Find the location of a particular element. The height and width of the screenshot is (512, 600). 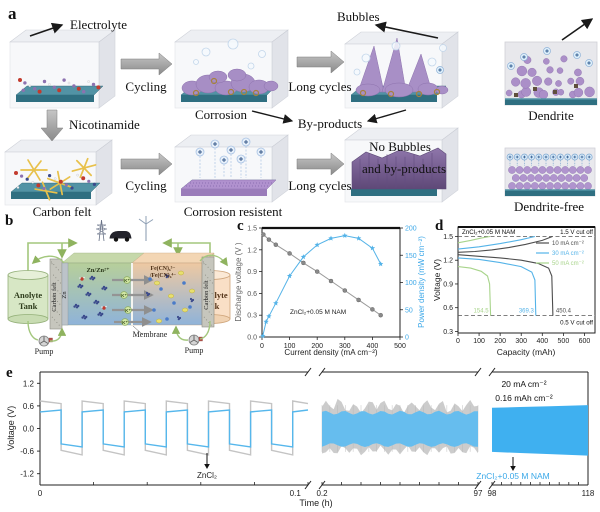

panel-c-xlabel: Current density (mA cm⁻²) is located at coordinates (330, 352).